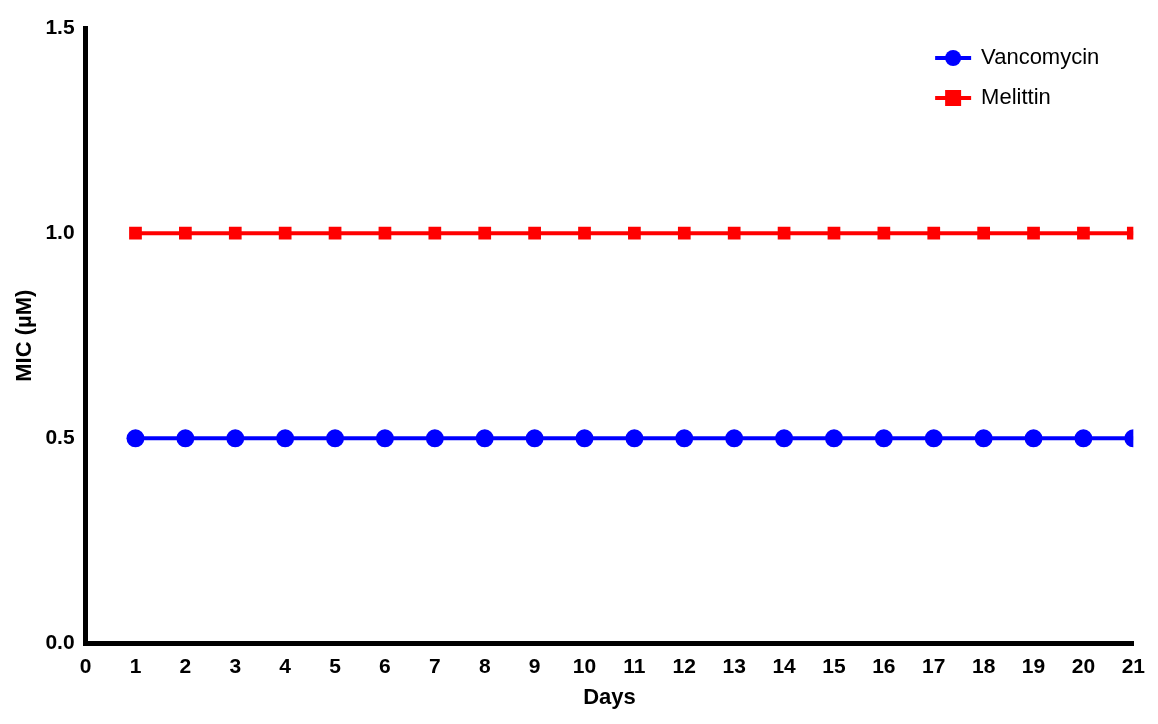 The height and width of the screenshot is (724, 1158). What do you see at coordinates (24, 335) in the screenshot?
I see `y-axis-title: MIC (µM)` at bounding box center [24, 335].